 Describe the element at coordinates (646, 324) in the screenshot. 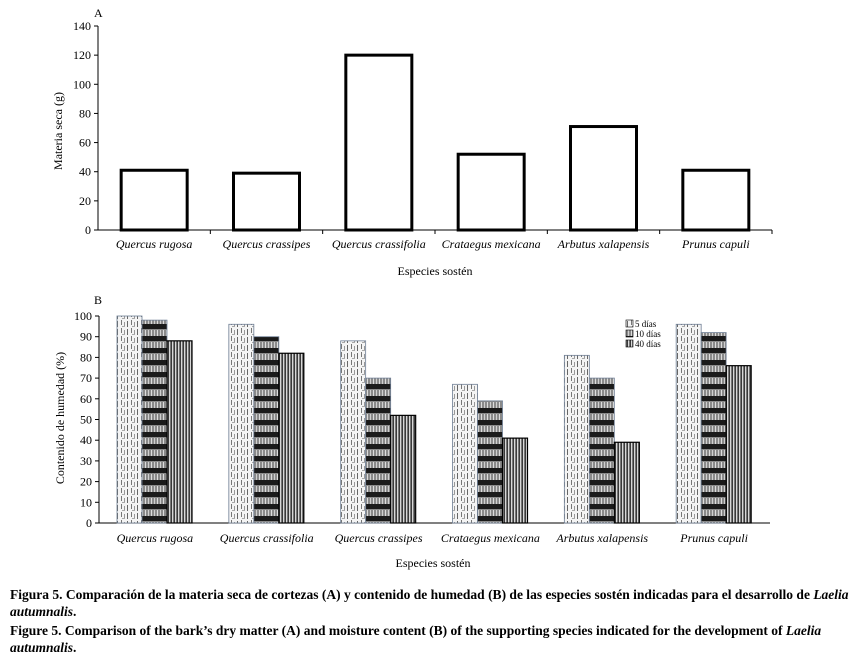

I see `chart-b-legend-label: 5 días` at that location.